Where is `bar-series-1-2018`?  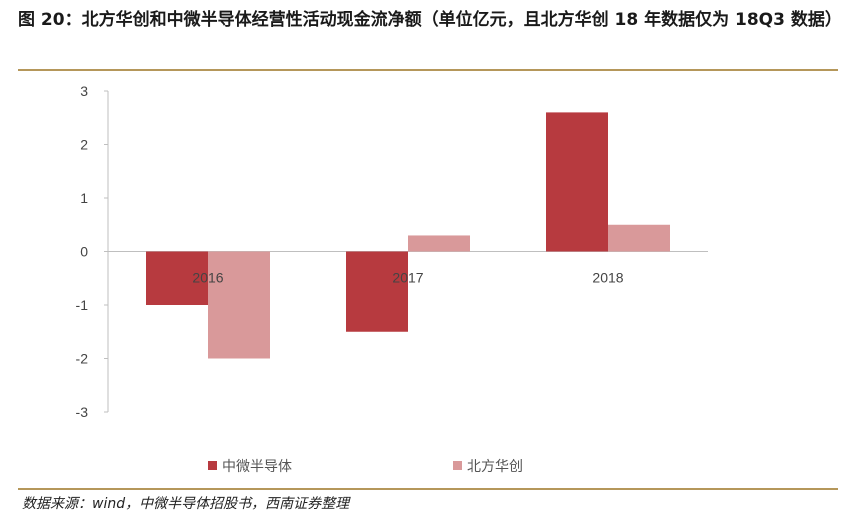
bar-series-1-2018 is located at coordinates (577, 182).